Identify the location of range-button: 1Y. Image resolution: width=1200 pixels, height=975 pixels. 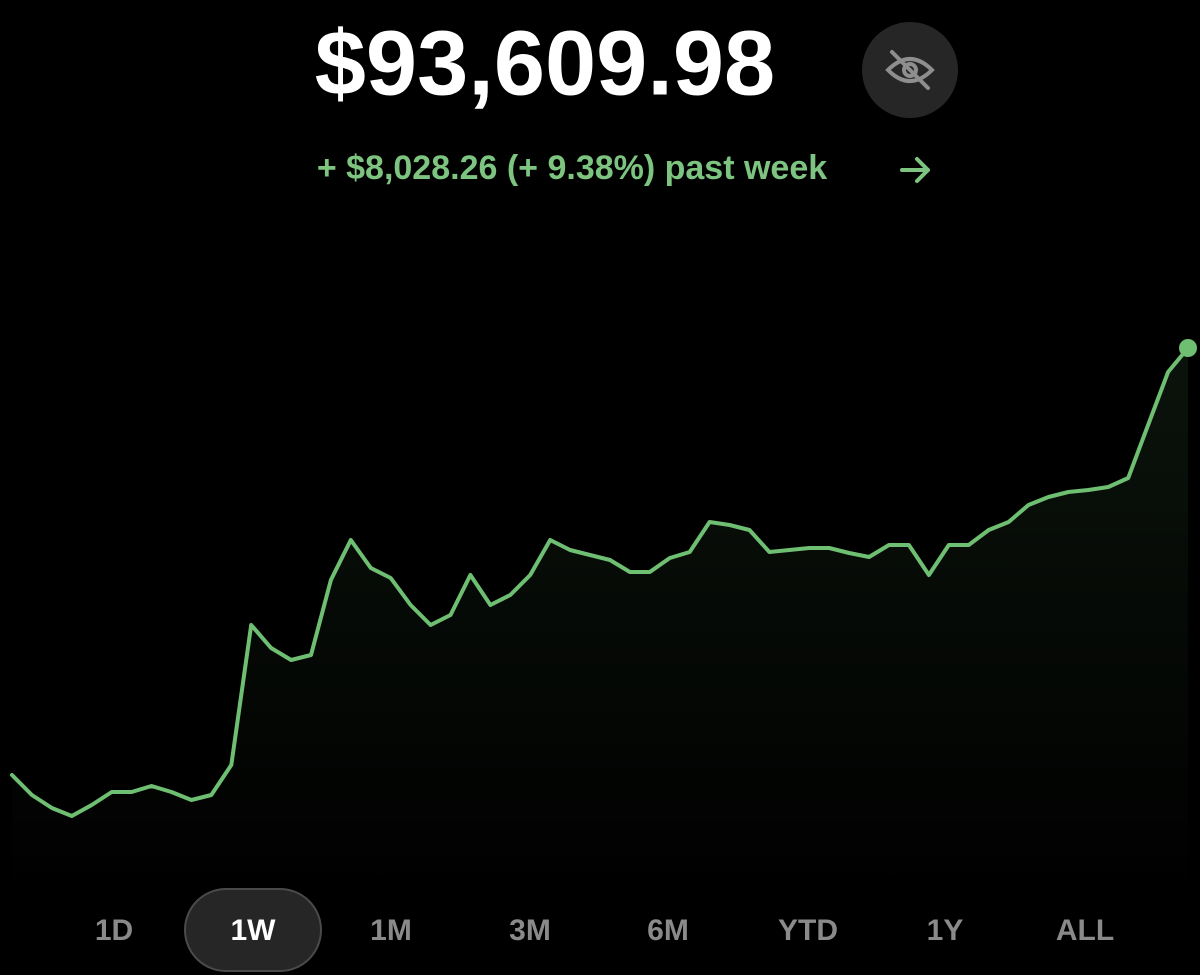
(945, 930).